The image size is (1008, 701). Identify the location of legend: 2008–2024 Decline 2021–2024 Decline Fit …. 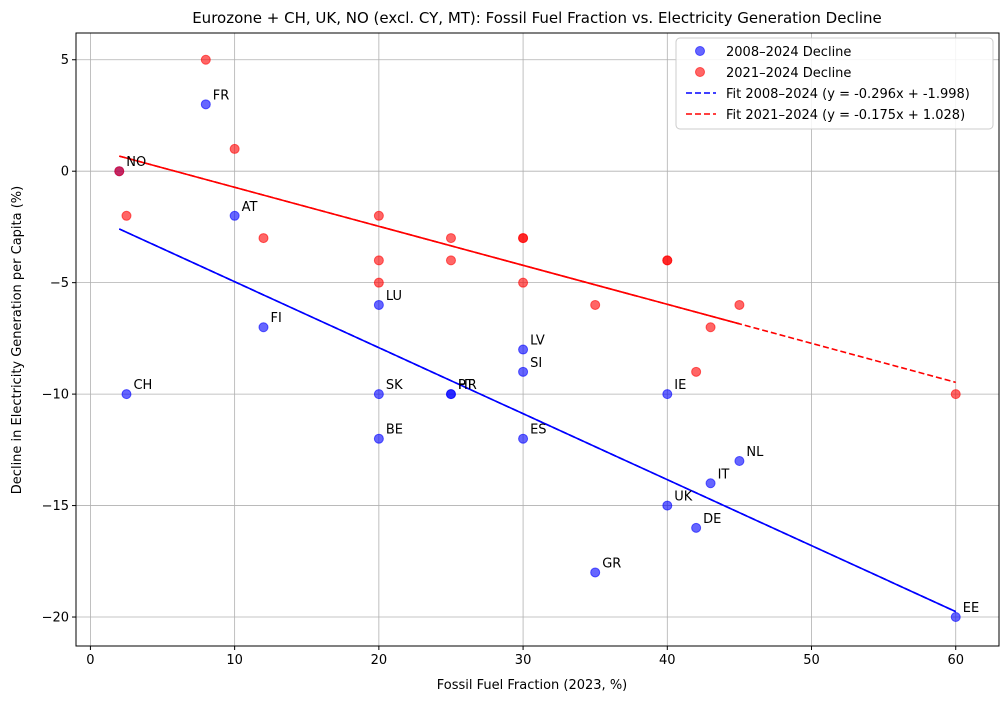
(834, 83).